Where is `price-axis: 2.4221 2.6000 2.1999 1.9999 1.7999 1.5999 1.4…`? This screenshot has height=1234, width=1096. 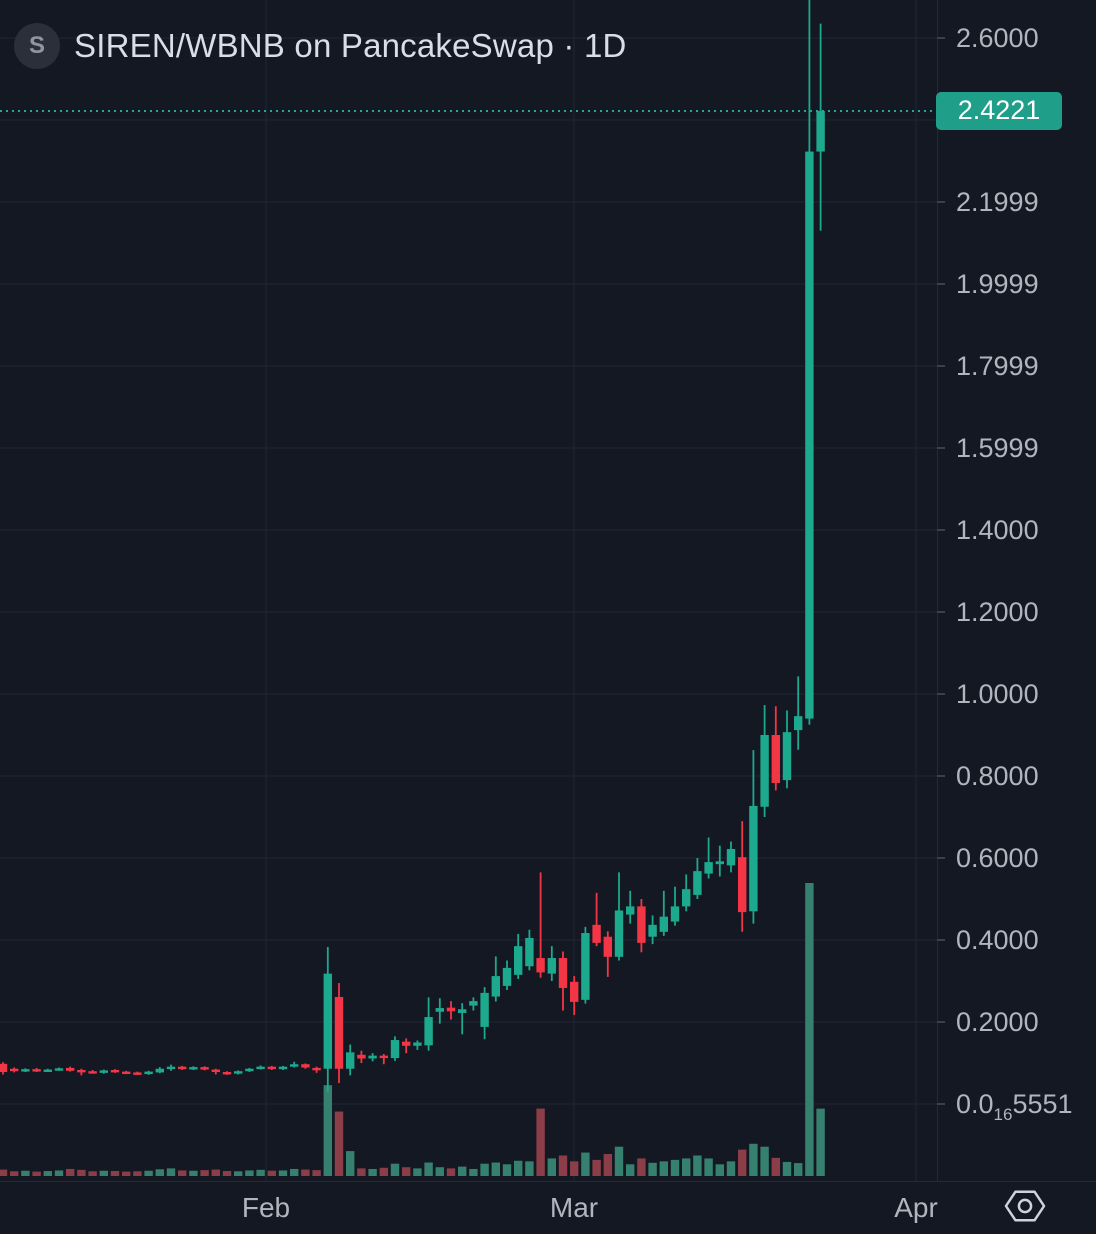 price-axis: 2.4221 2.6000 2.1999 1.9999 1.7999 1.5999 1.4… is located at coordinates (1016, 590).